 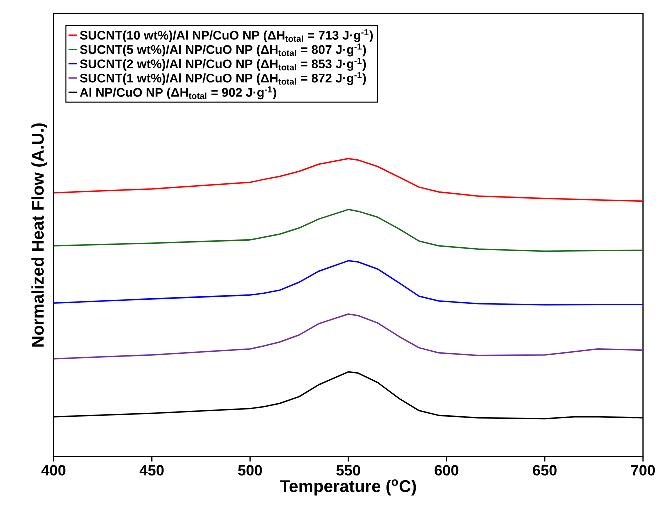 I want to click on x-tick-label: 400, so click(x=54, y=470).